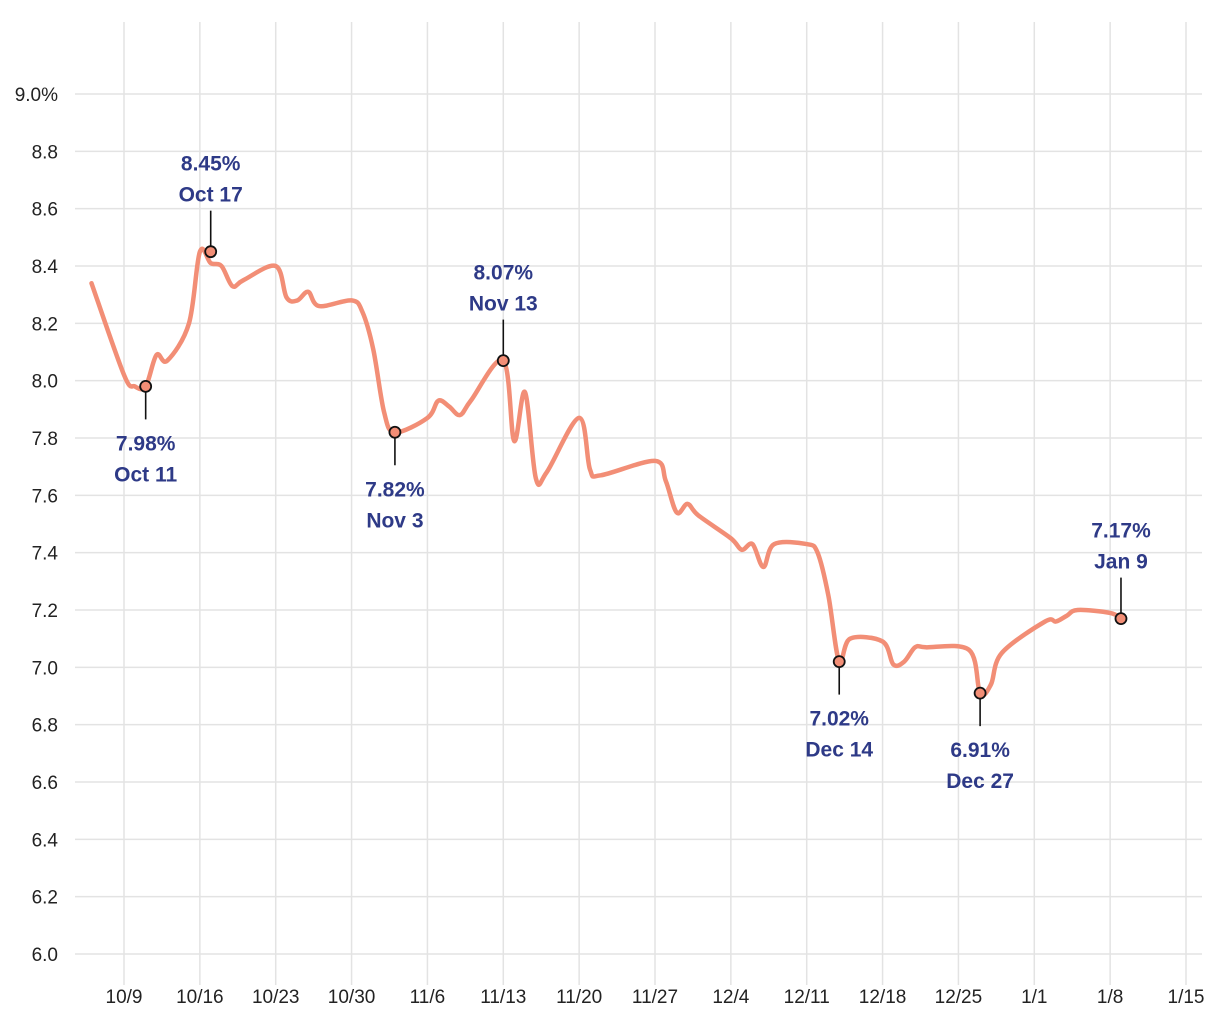  Describe the element at coordinates (45, 267) in the screenshot. I see `y-tick-label: 8.4` at that location.